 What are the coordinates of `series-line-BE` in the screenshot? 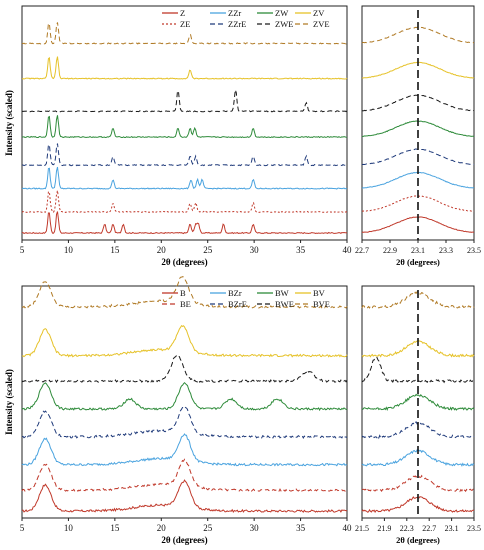 It's located at (184, 475).